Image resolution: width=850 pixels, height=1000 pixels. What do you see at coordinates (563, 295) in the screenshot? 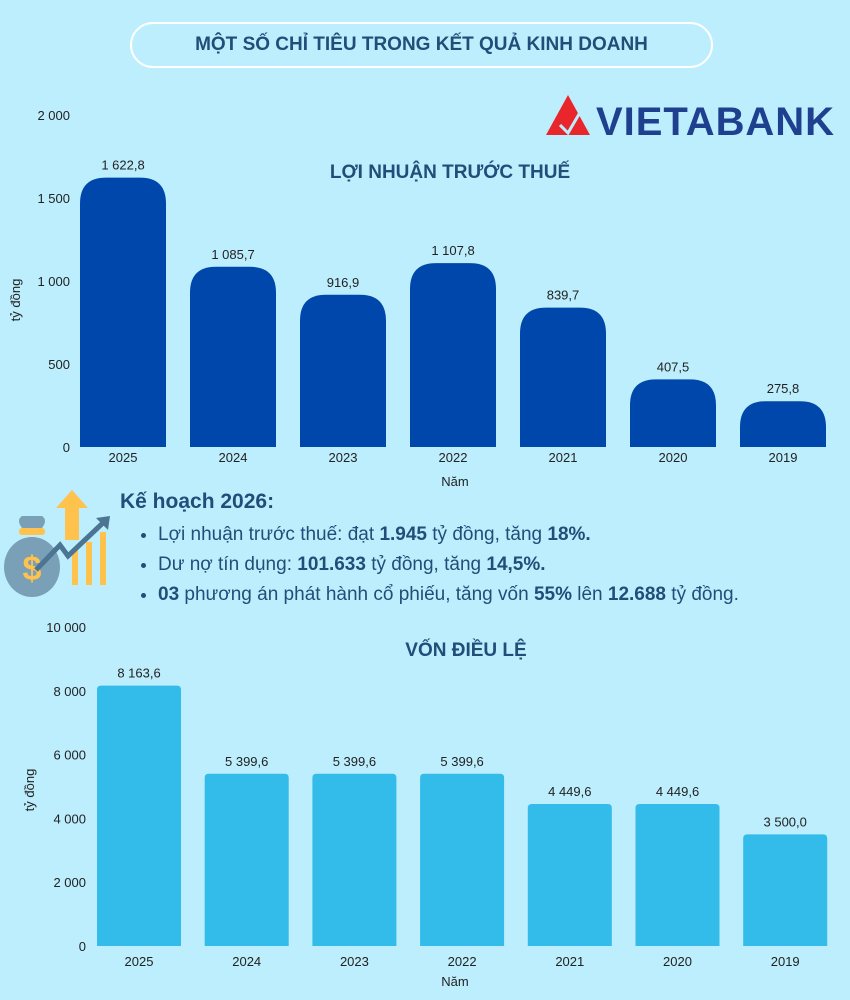
I see `data-label: 839,7` at bounding box center [563, 295].